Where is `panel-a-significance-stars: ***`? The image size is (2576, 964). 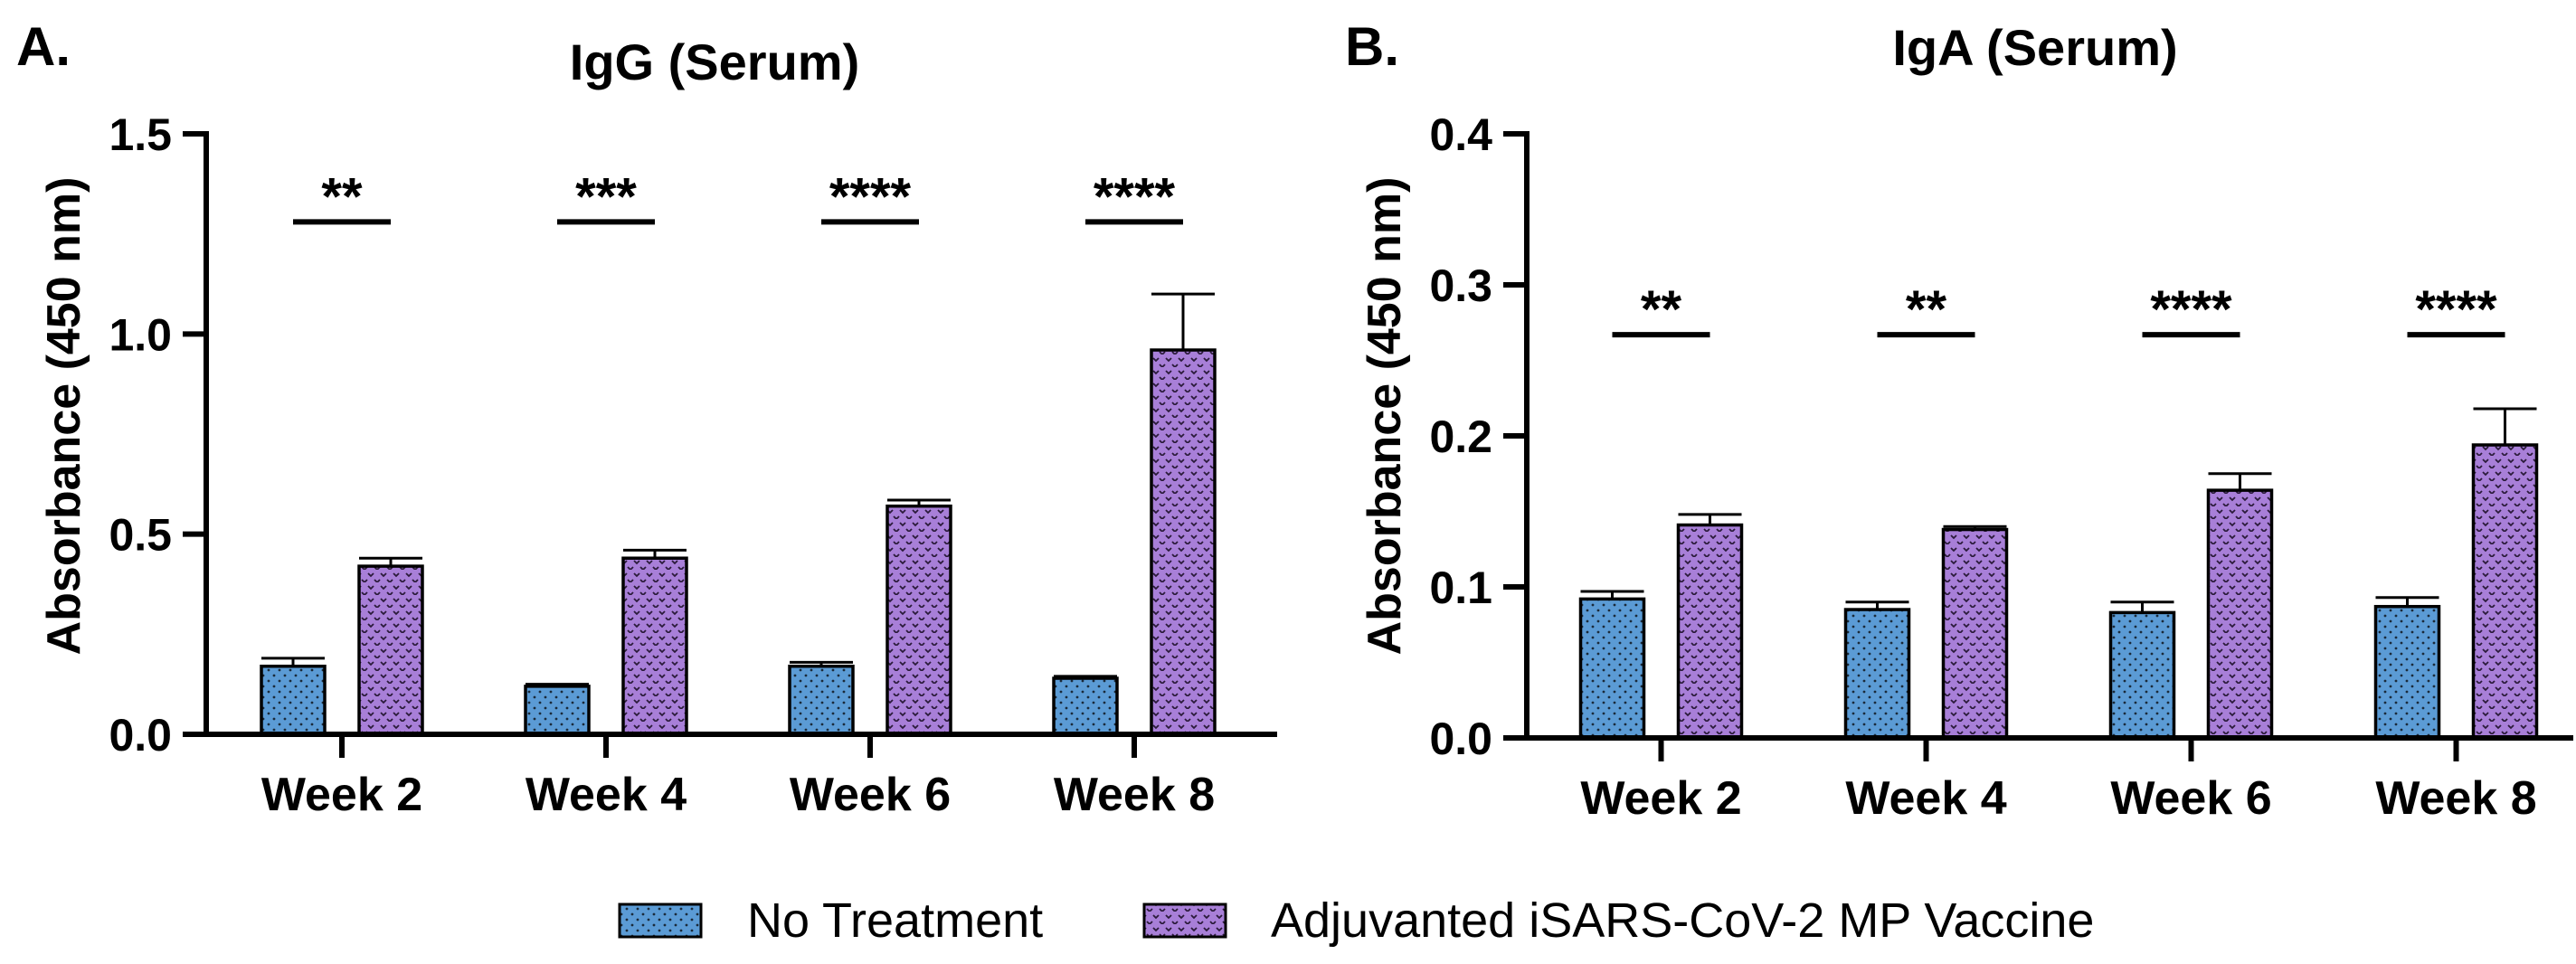 panel-a-significance-stars: *** is located at coordinates (606, 196).